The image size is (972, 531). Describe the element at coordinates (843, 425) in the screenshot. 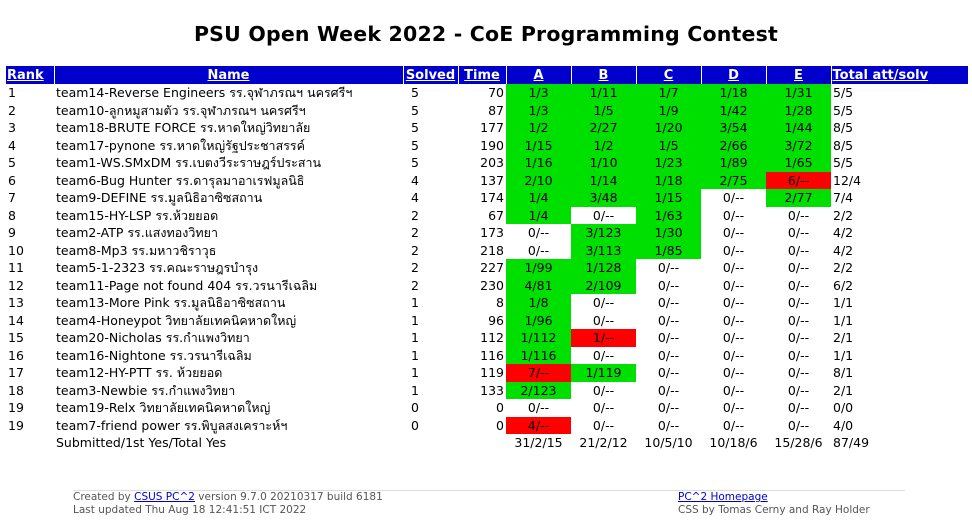

I see `total-cell: 4/0` at that location.